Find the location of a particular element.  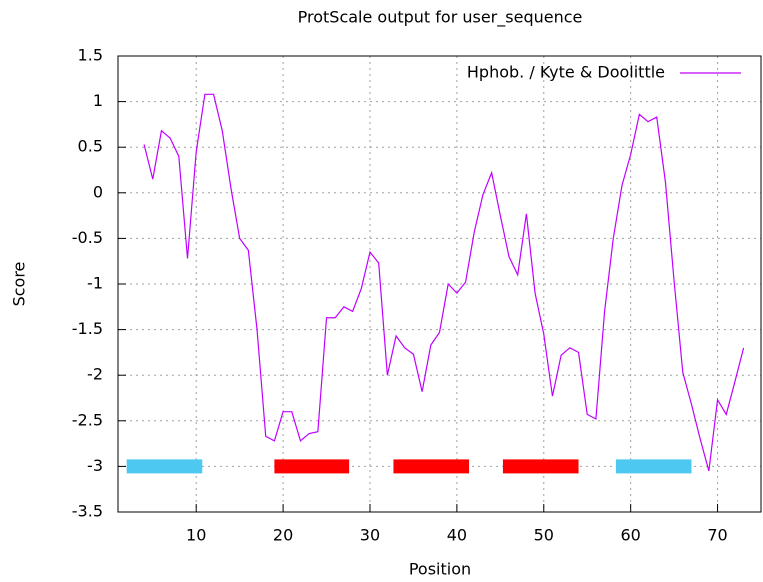

y-tick-label: 0.5 is located at coordinates (90, 146).